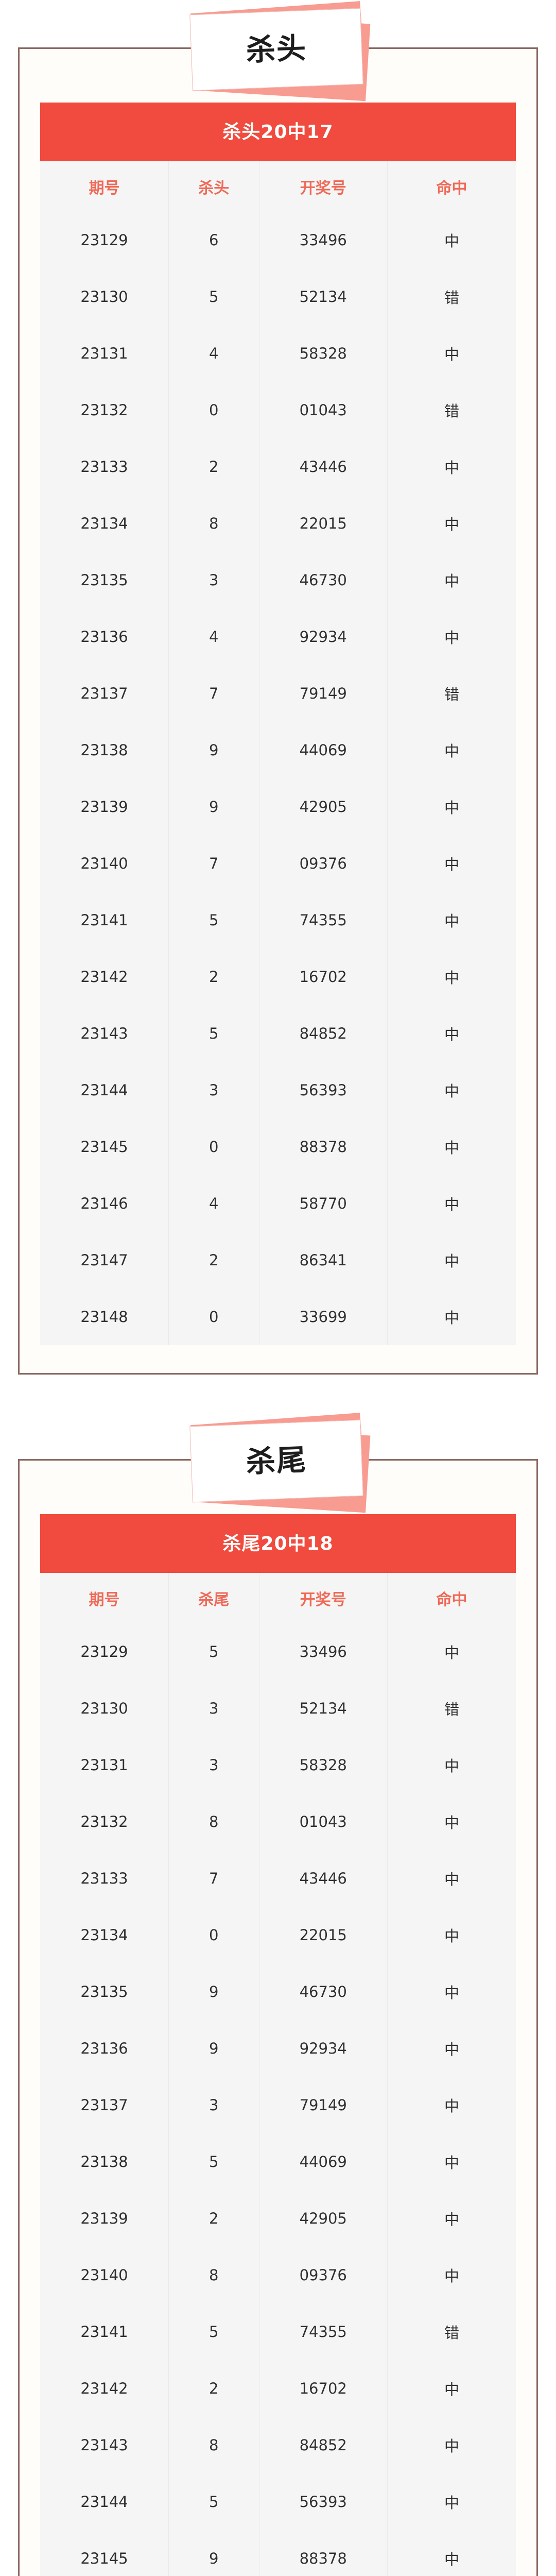 The image size is (556, 2576). What do you see at coordinates (323, 1090) in the screenshot?
I see `cell-draw-number: 56393` at bounding box center [323, 1090].